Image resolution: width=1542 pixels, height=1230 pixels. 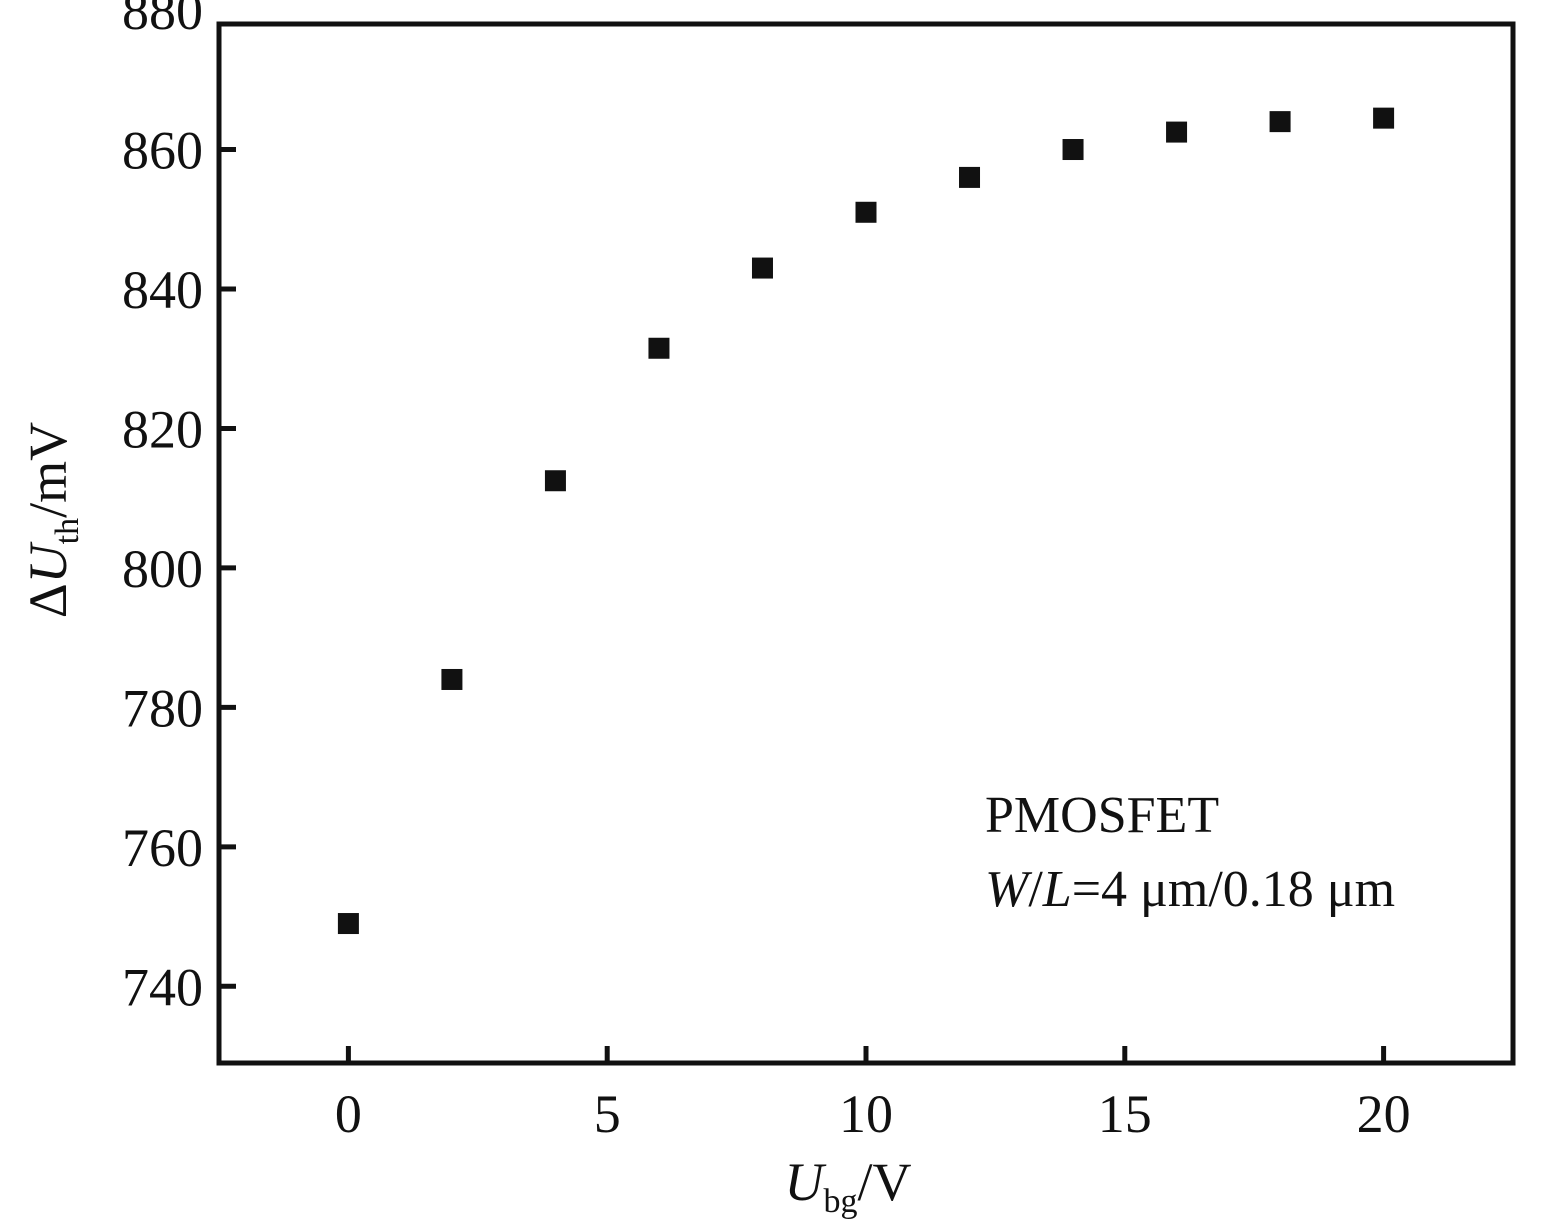 What do you see at coordinates (52, 520) in the screenshot?
I see `y-axis-label: ΔUth/mV` at bounding box center [52, 520].